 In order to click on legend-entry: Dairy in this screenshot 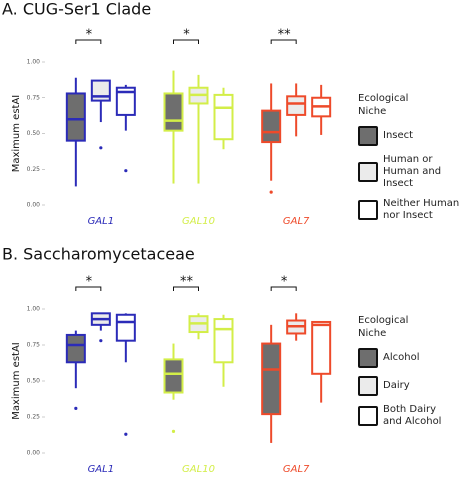, I will do `click(399, 386)`.